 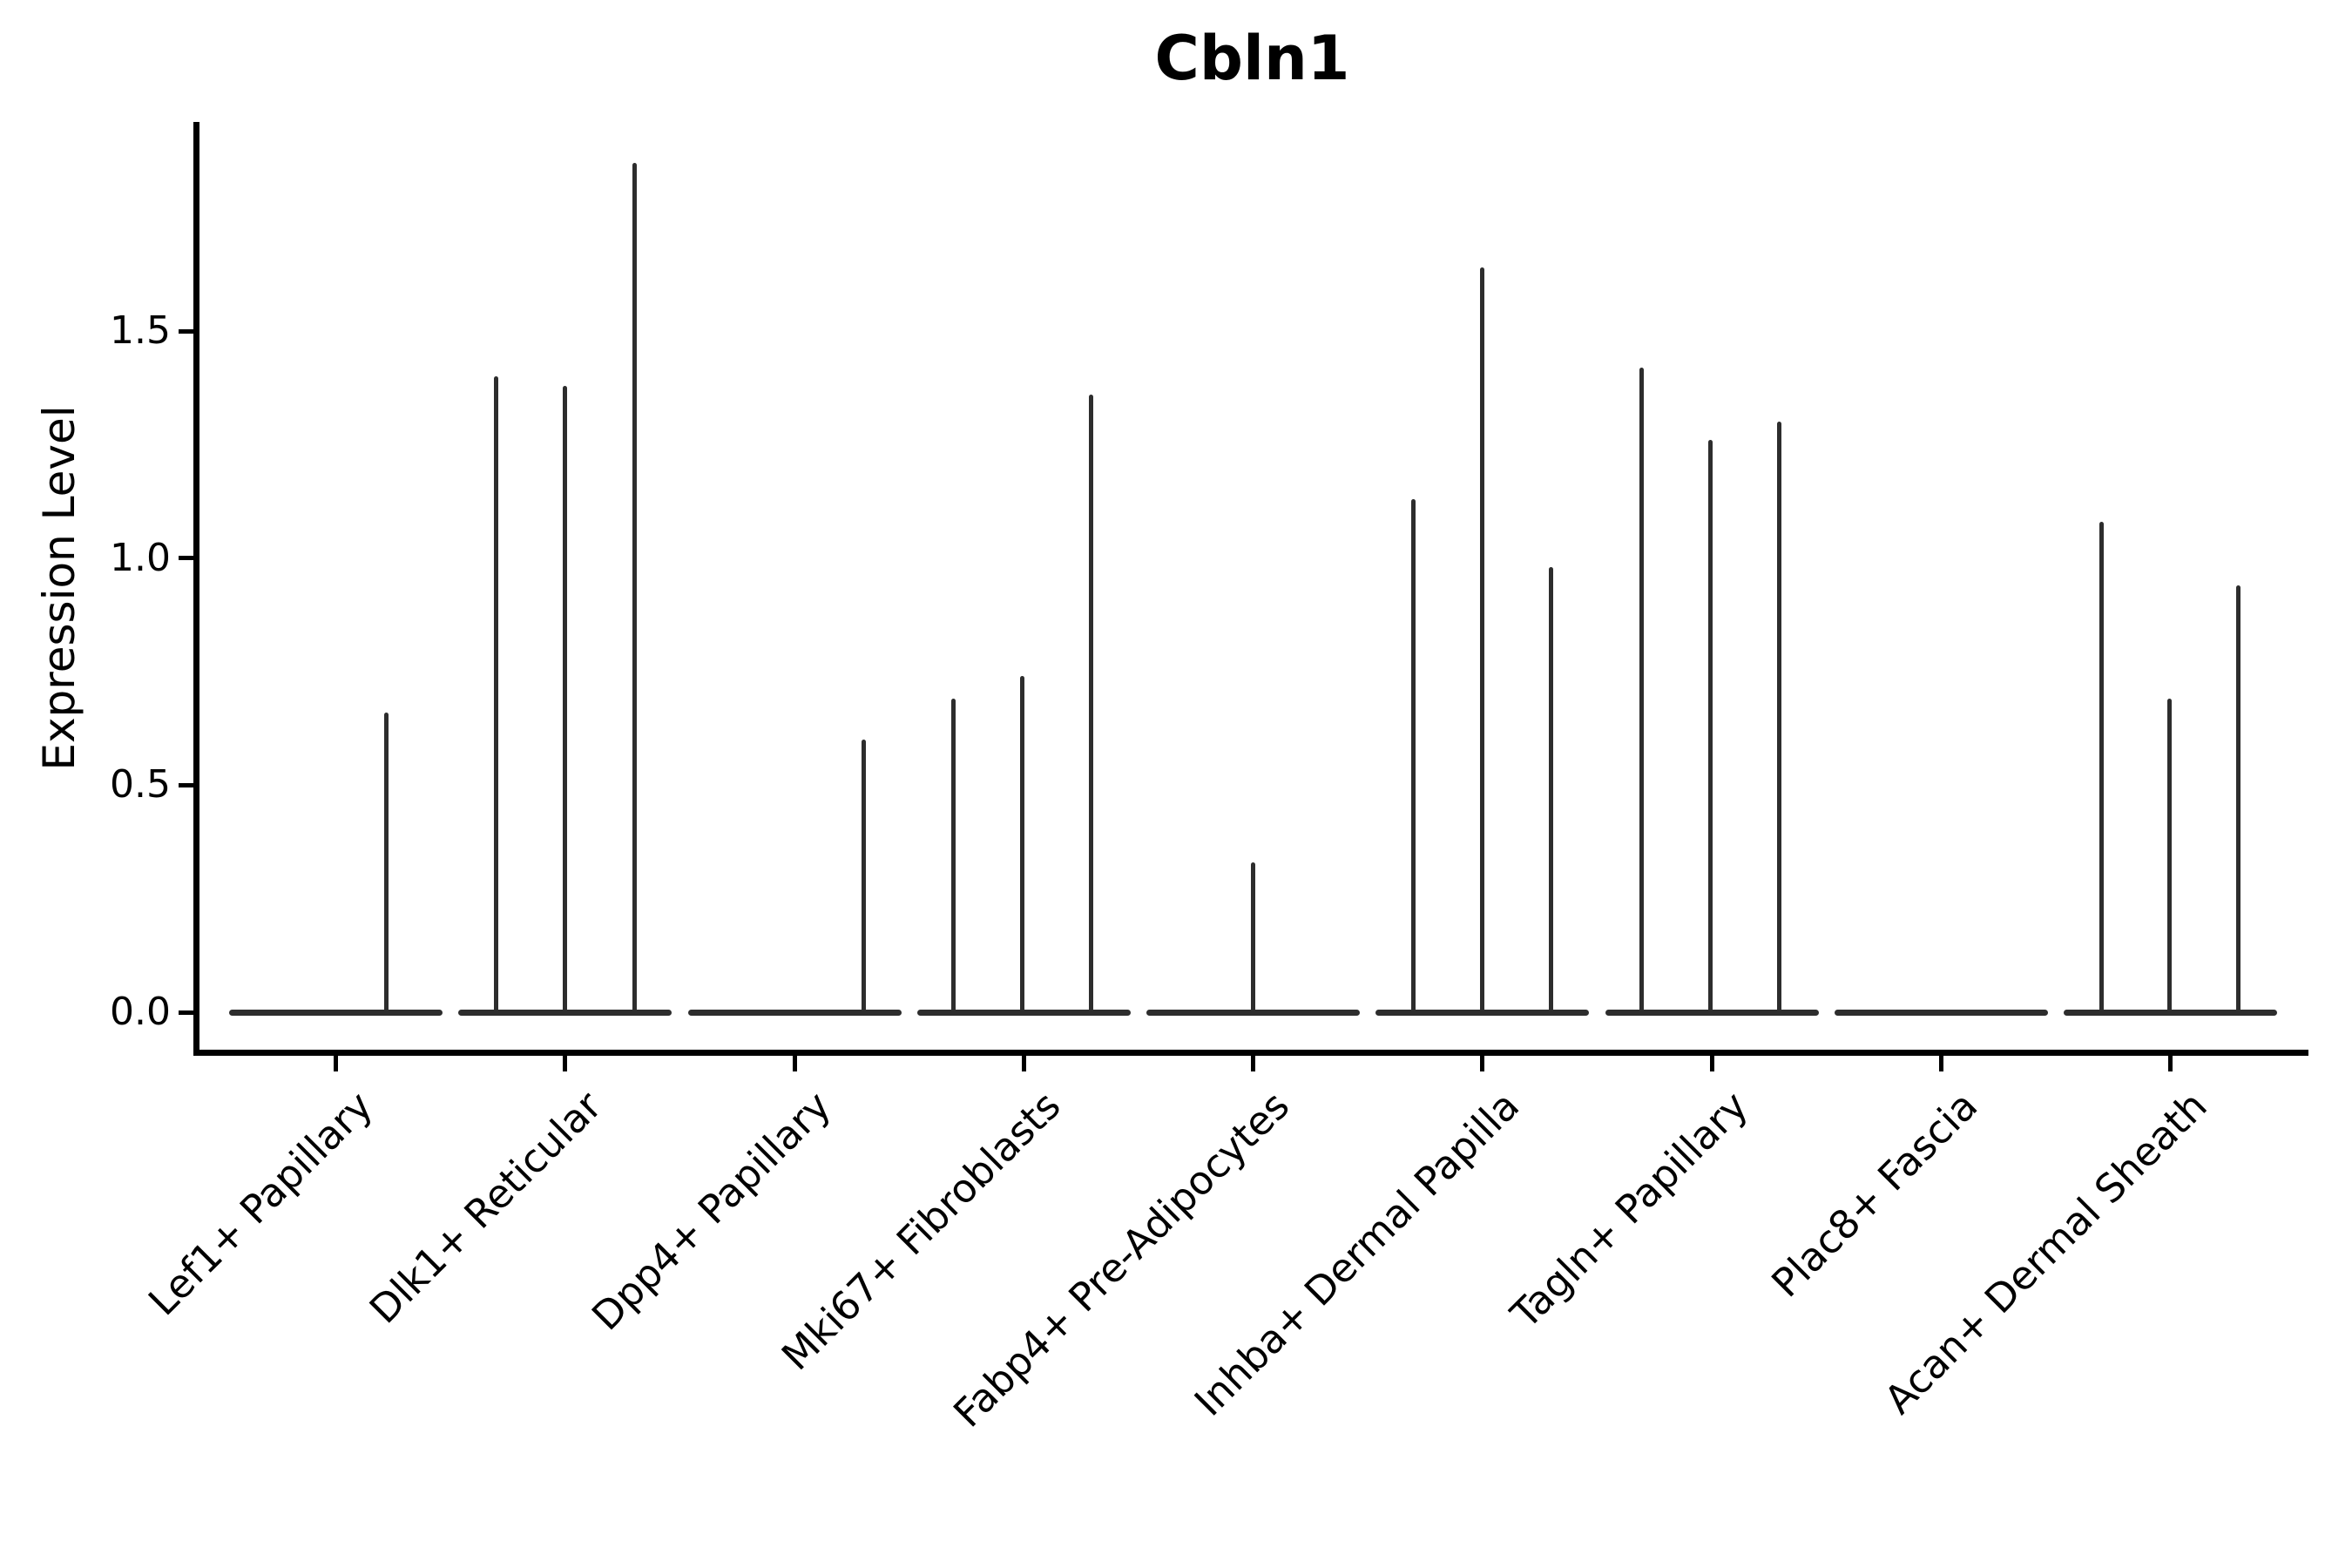 What do you see at coordinates (712, 1211) in the screenshot?
I see `x-tick-label: Dpp4+ Papillary` at bounding box center [712, 1211].